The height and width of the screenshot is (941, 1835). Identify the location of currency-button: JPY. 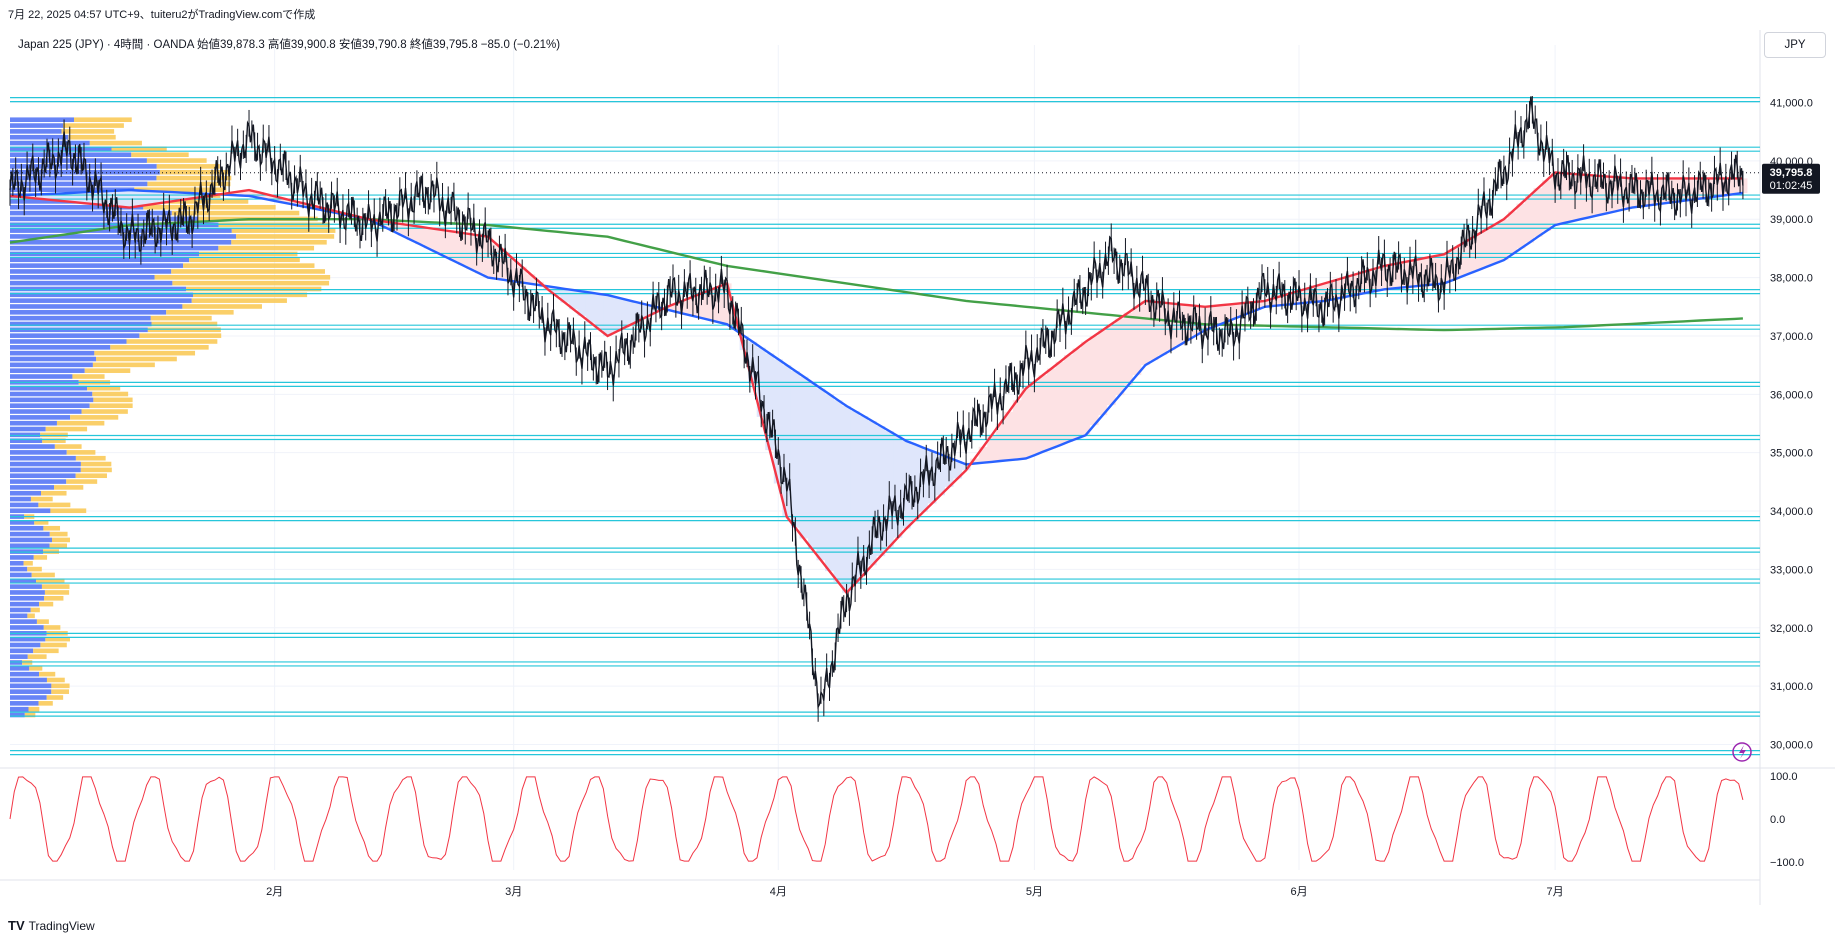
(1795, 45).